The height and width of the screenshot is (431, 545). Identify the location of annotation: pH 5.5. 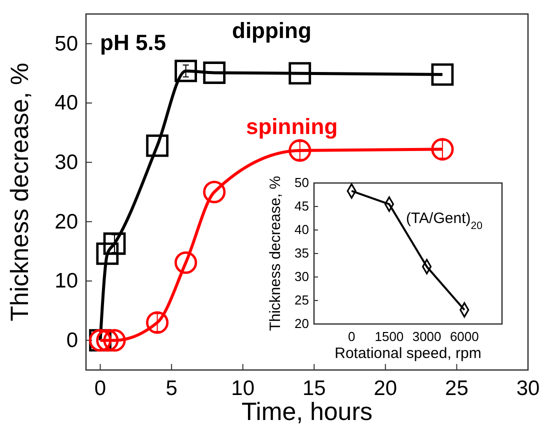
(133, 42).